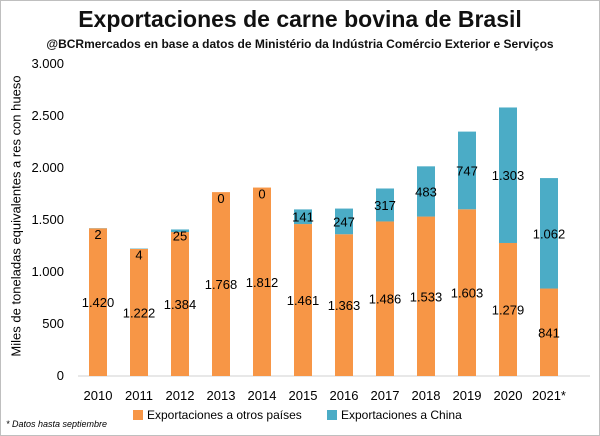 Image resolution: width=600 pixels, height=436 pixels. Describe the element at coordinates (97, 234) in the screenshot. I see `data-label-china: 2` at that location.